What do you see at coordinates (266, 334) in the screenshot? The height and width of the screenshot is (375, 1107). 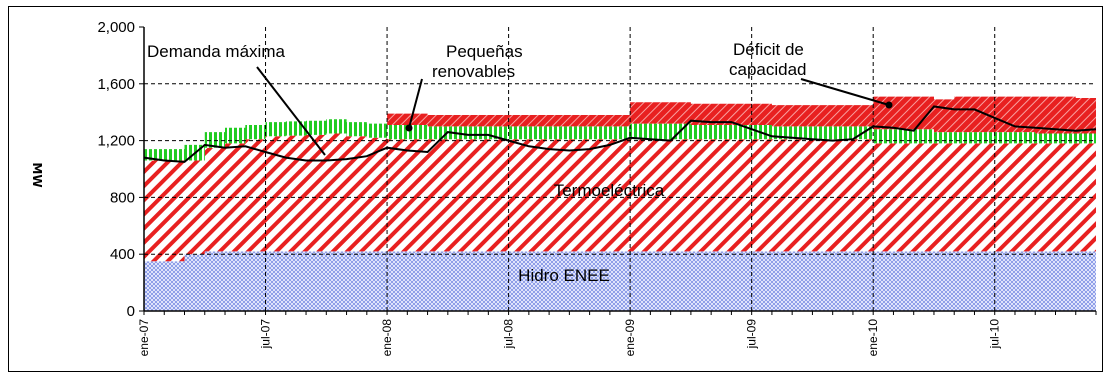 I see `x-tick-label: jul-07` at bounding box center [266, 334].